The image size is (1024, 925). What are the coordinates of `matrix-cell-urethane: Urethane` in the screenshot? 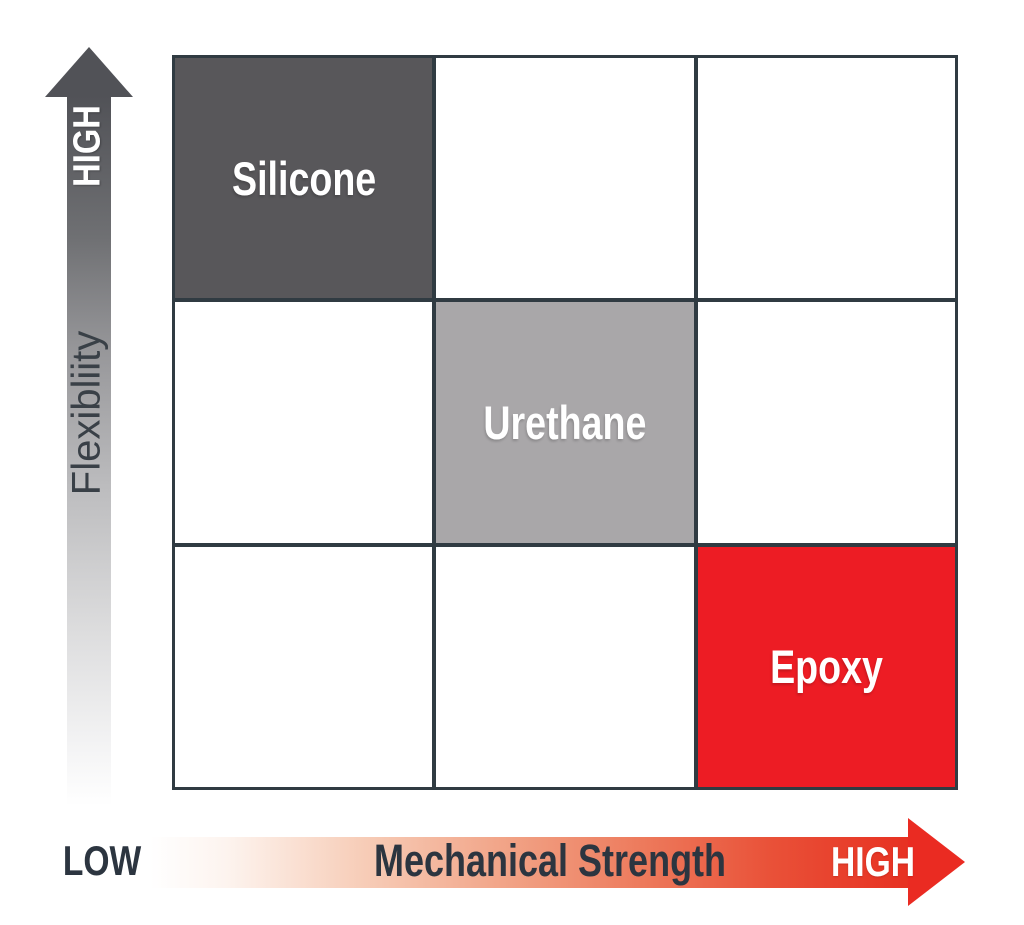 It's located at (565, 422).